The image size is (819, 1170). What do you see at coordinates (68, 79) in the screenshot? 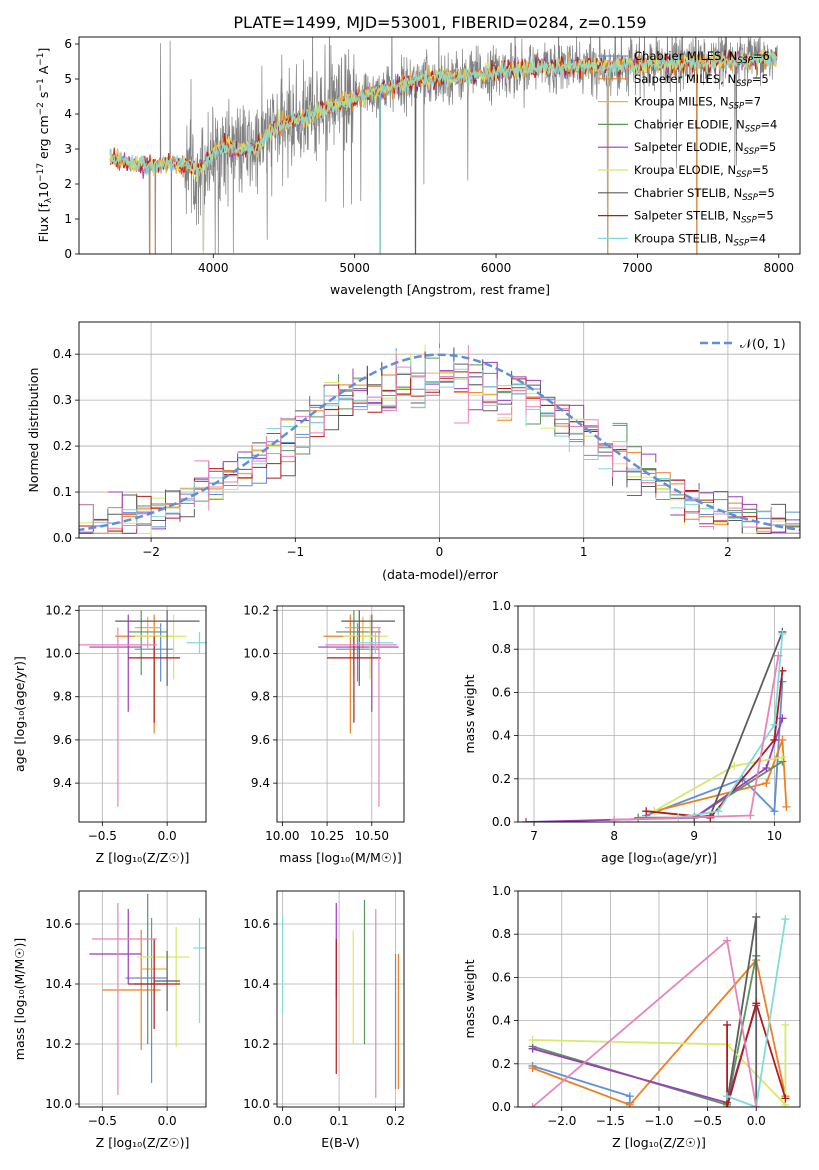
I see `y-tick-label: 5` at bounding box center [68, 79].